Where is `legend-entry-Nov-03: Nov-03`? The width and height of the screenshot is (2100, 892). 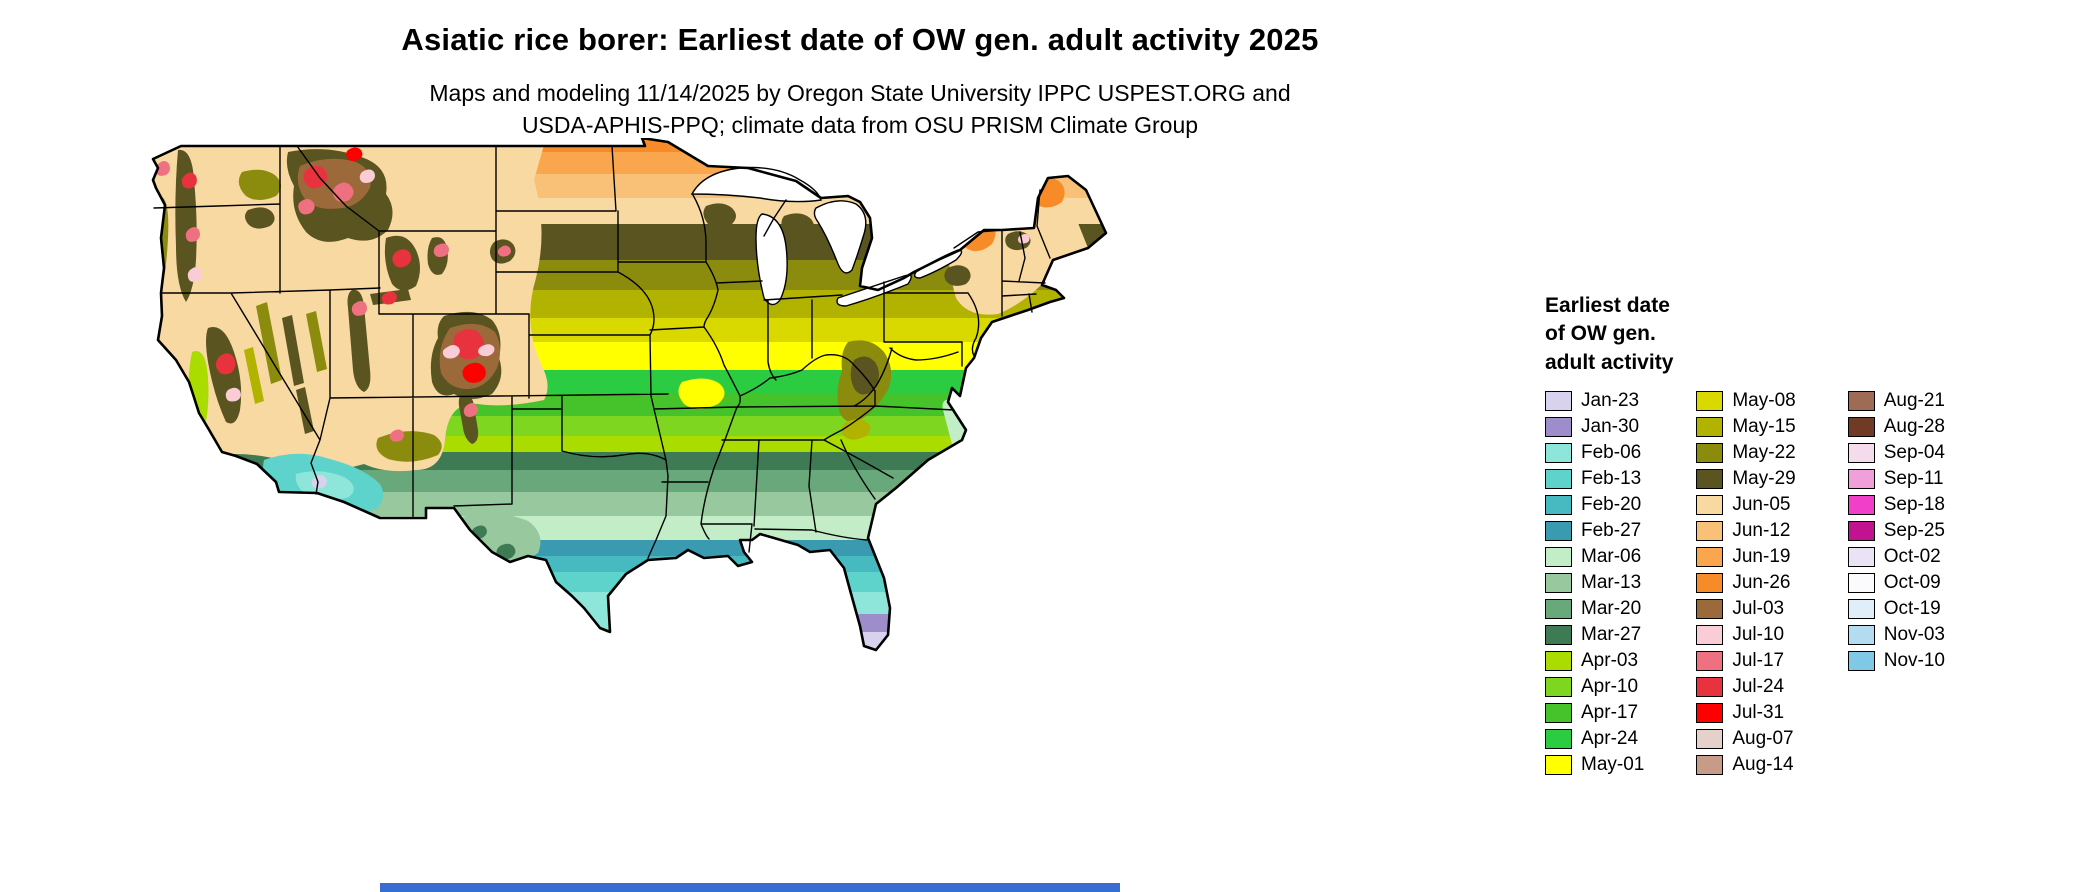 legend-entry-Nov-03: Nov-03 is located at coordinates (1896, 635).